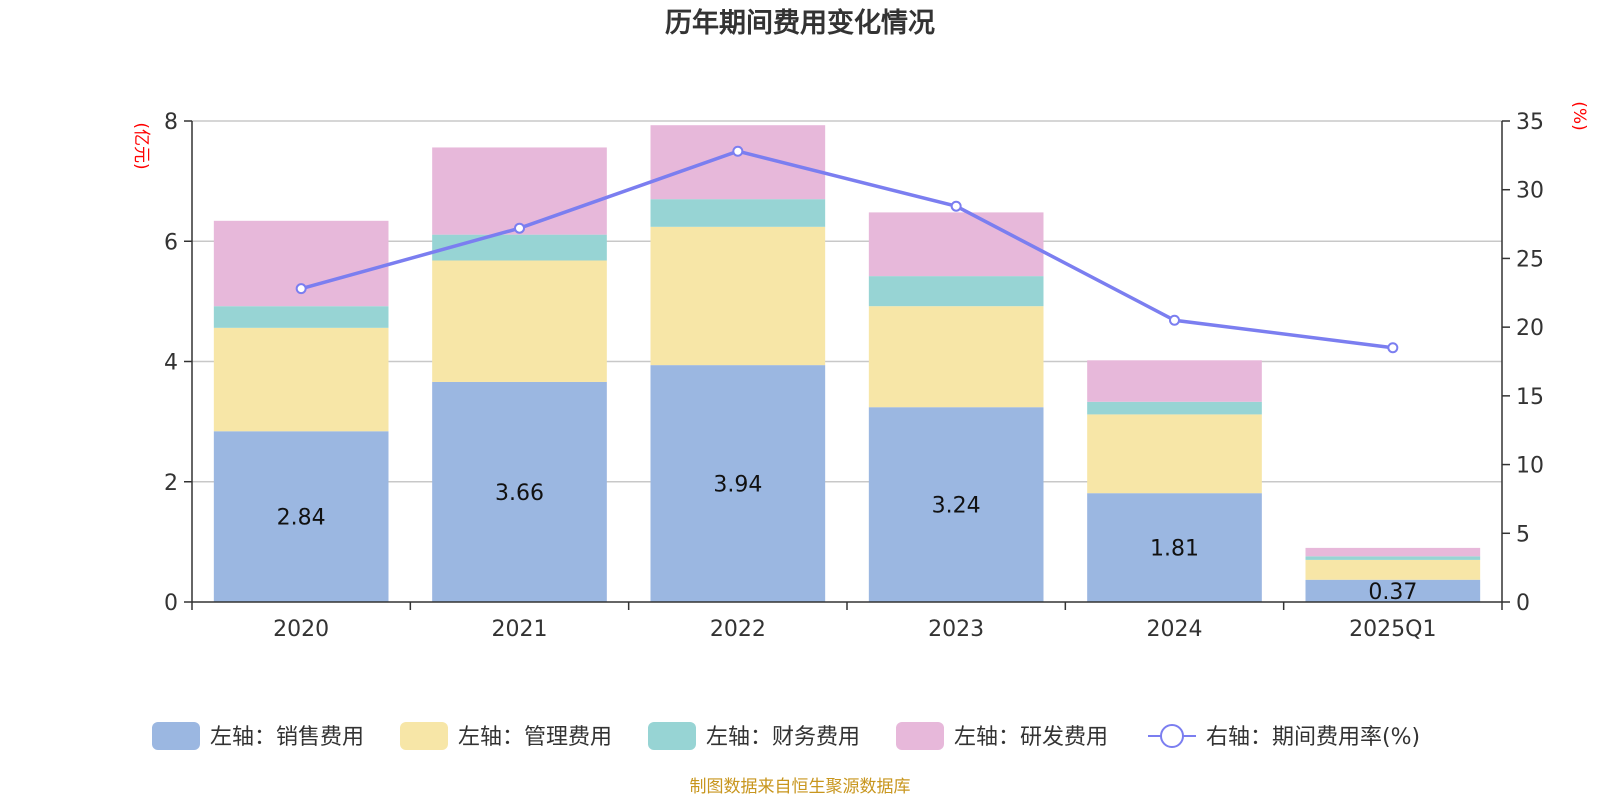 Image resolution: width=1600 pixels, height=800 pixels. What do you see at coordinates (301, 629) in the screenshot?
I see `x-tick-label: 2020` at bounding box center [301, 629].